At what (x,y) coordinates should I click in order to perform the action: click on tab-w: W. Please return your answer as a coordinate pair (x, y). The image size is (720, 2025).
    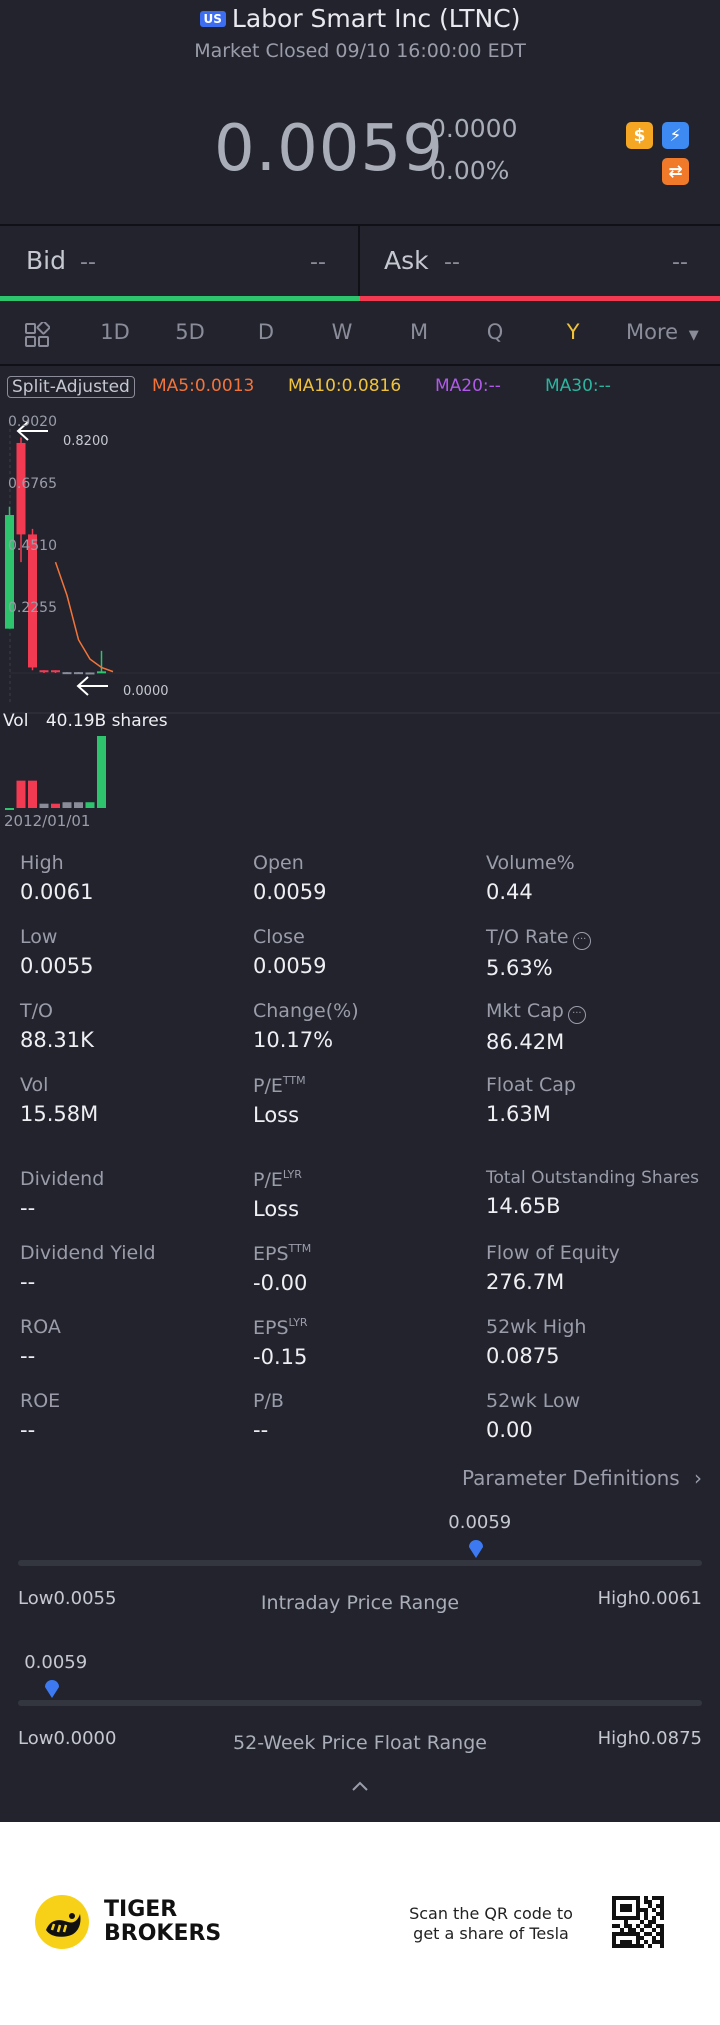
    Looking at the image, I should click on (342, 332).